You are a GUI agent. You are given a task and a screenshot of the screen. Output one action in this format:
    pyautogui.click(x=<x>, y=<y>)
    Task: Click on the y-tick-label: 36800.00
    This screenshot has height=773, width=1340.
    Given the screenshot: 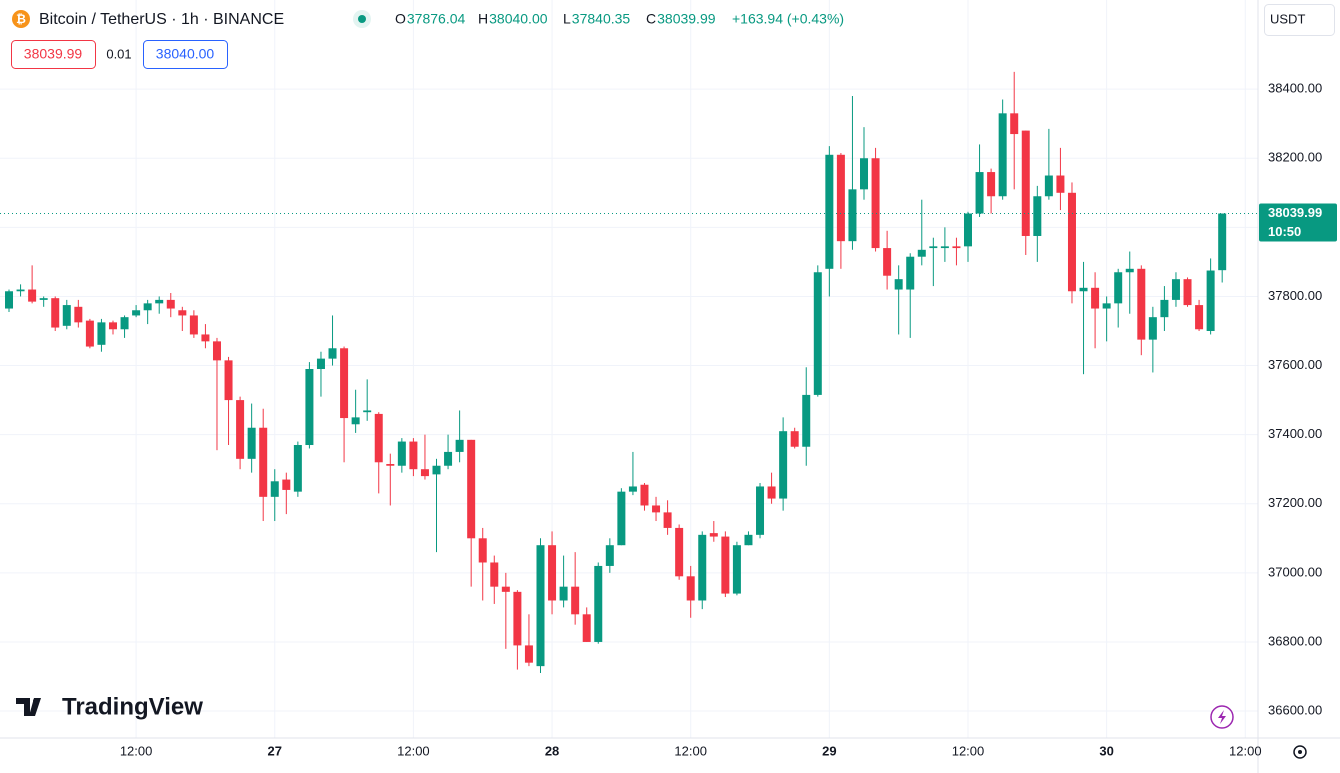 What is the action you would take?
    pyautogui.click(x=1295, y=640)
    